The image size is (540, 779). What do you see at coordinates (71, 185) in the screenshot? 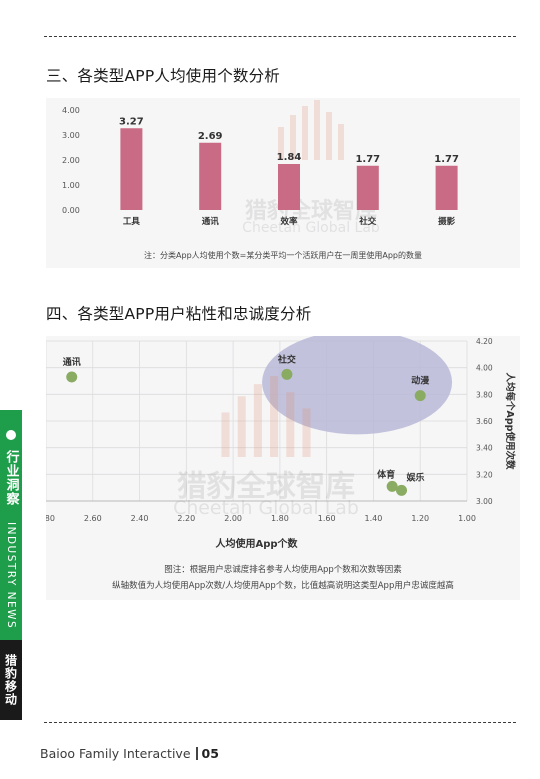
I see `y-tick-label: 1.00` at bounding box center [71, 185].